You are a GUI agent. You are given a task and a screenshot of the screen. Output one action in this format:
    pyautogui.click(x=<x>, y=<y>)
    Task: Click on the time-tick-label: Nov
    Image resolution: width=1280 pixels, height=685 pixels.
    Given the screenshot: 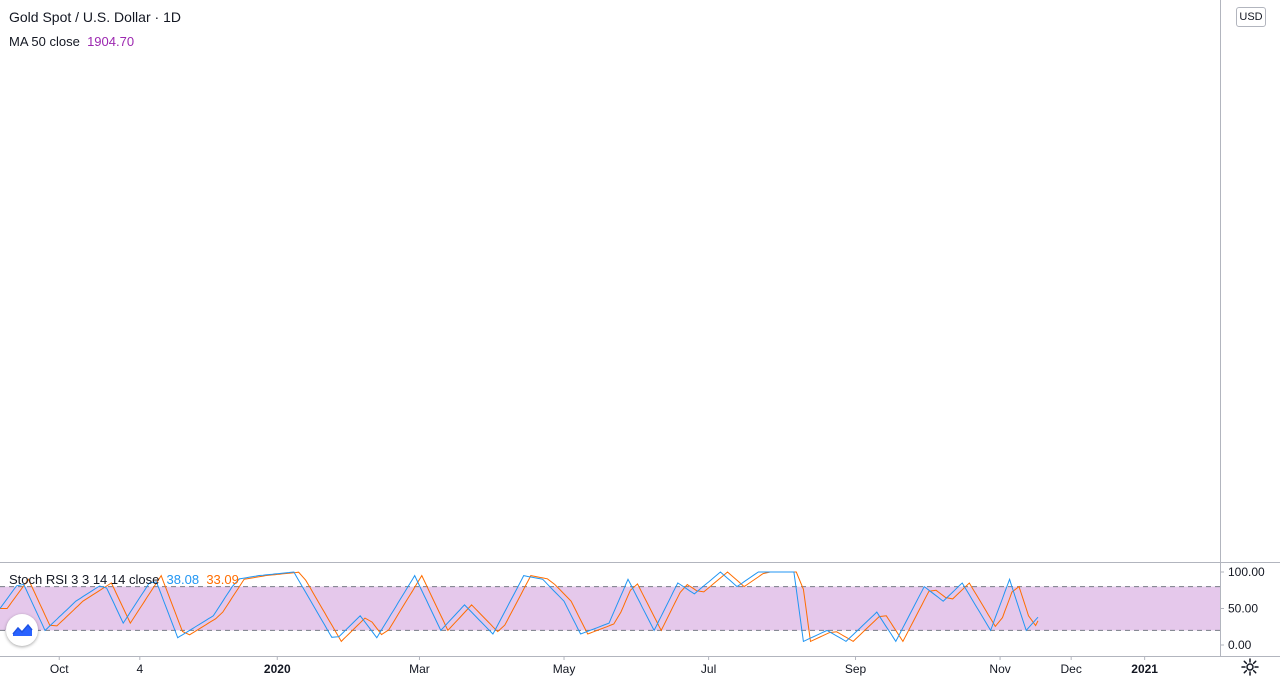 What is the action you would take?
    pyautogui.click(x=999, y=669)
    